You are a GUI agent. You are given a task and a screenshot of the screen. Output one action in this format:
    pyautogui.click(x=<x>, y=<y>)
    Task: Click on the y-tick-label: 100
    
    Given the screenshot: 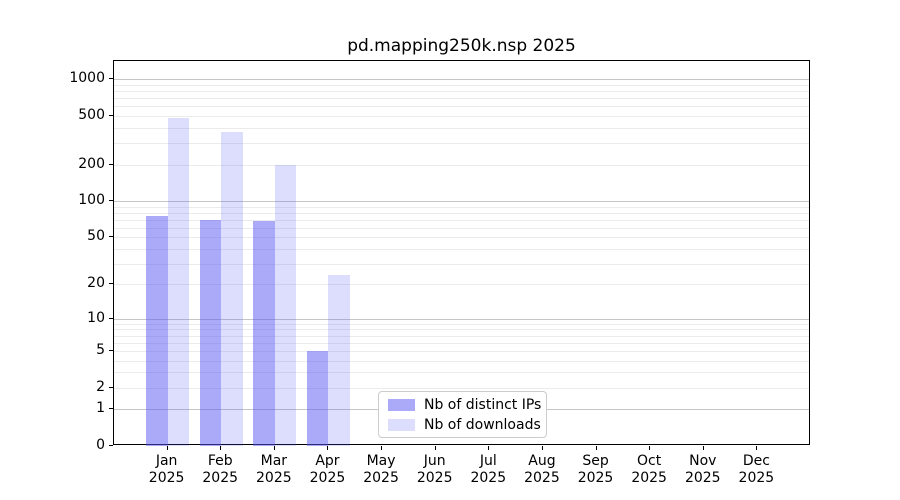 What is the action you would take?
    pyautogui.click(x=91, y=200)
    